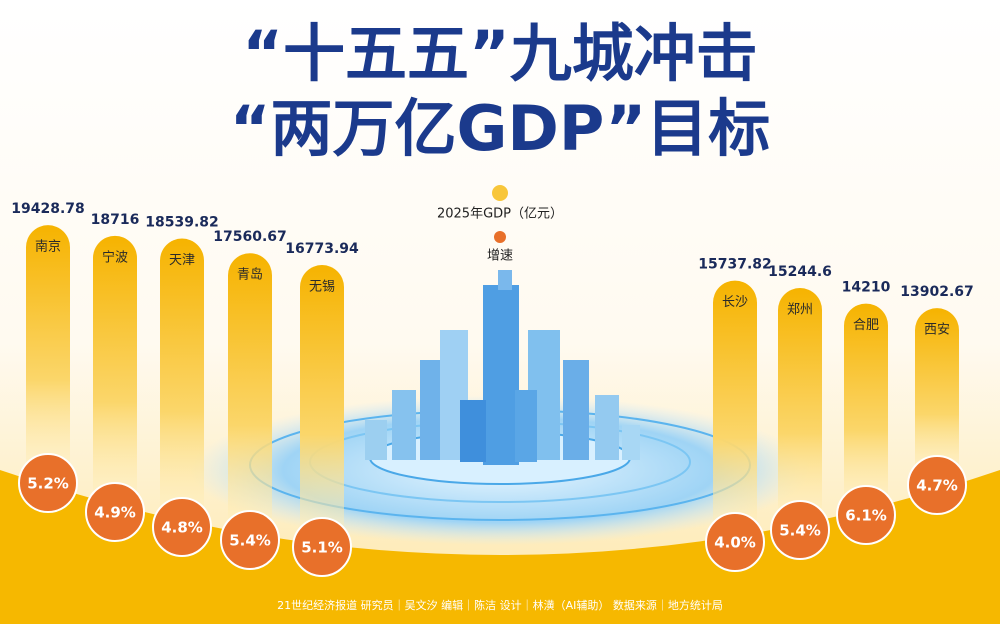 This screenshot has height=624, width=1000. Describe the element at coordinates (500, 53) in the screenshot. I see `title-line: “十五五”九城冲击` at that location.